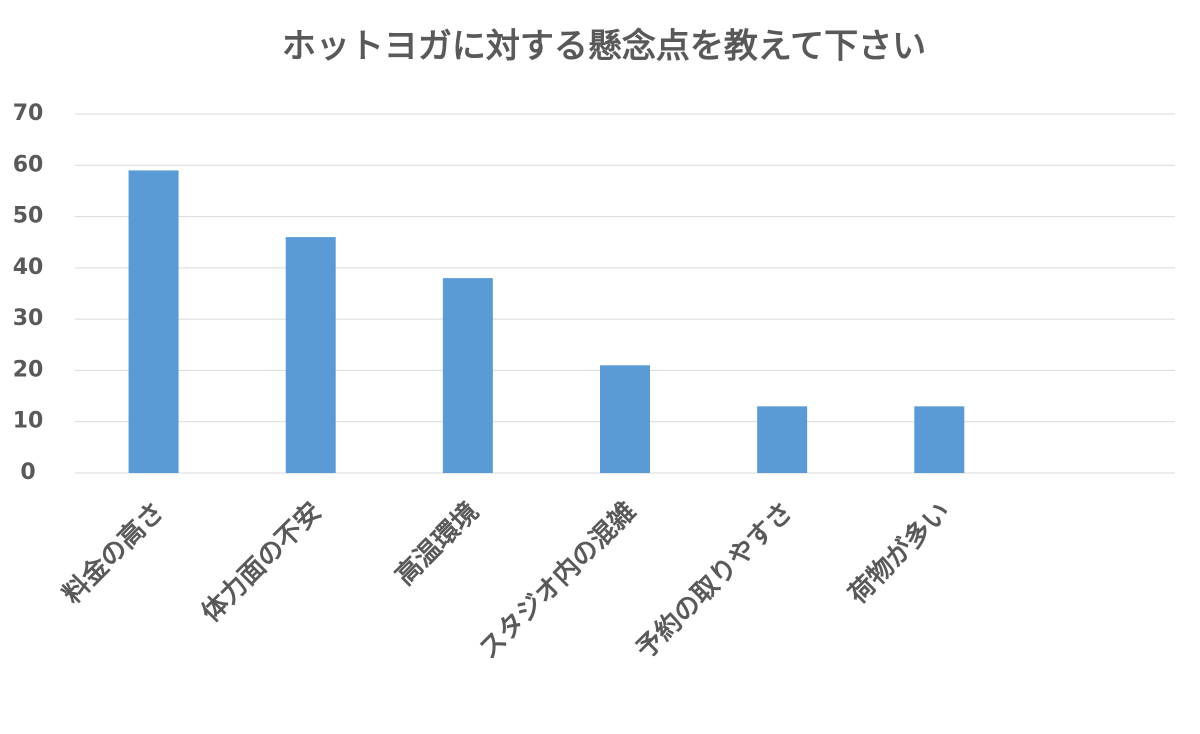  I want to click on x-tick-label: スタジオ内の混雑, so click(557, 580).